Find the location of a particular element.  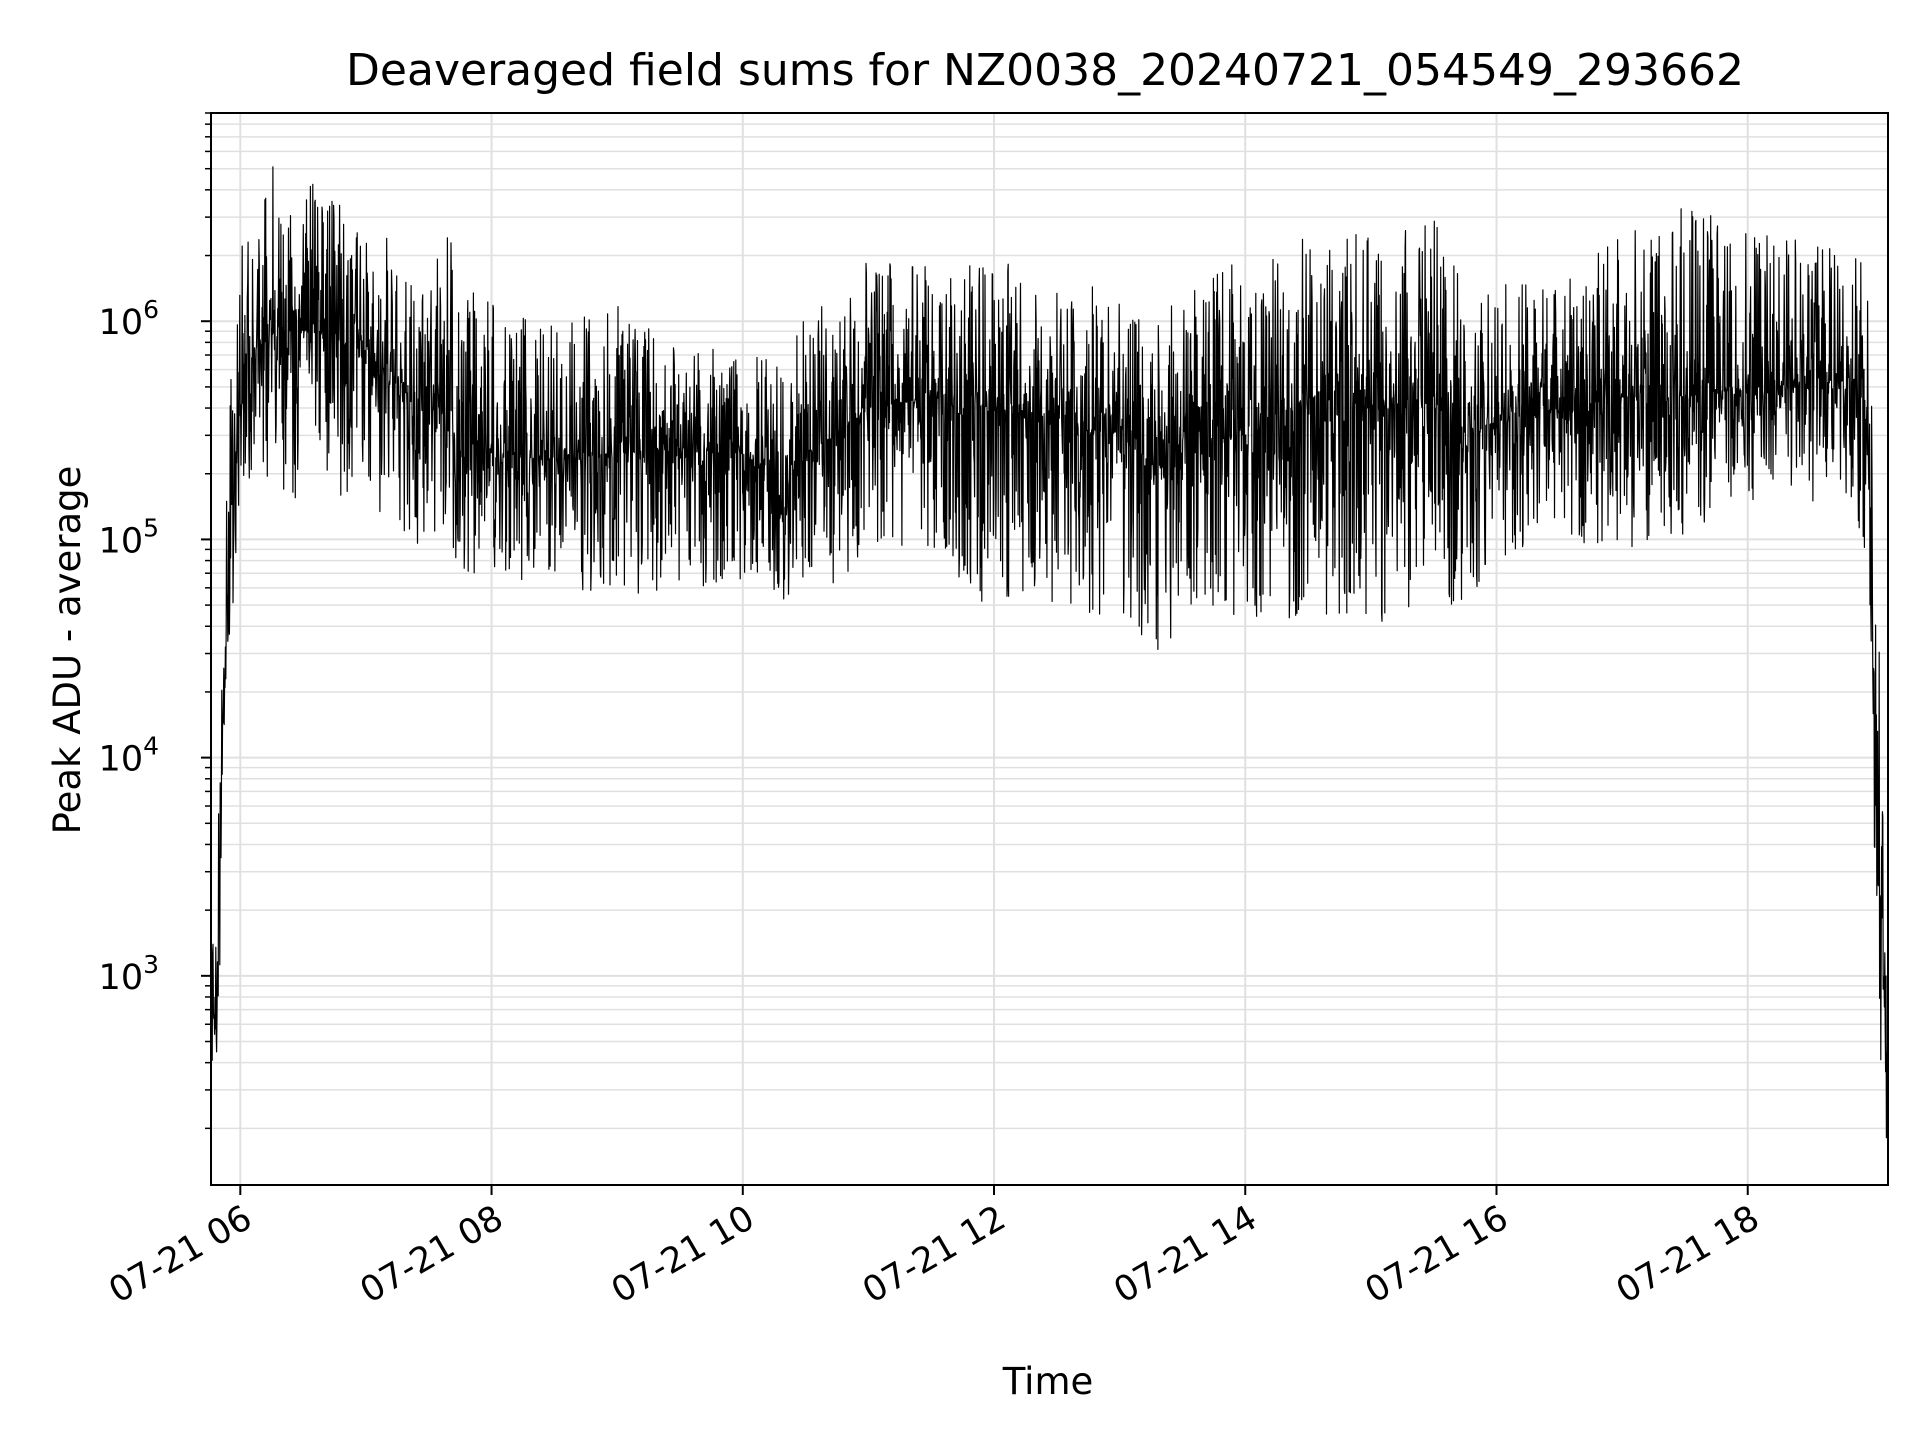

y-tick-label-exponent: 6 is located at coordinates (151, 309).